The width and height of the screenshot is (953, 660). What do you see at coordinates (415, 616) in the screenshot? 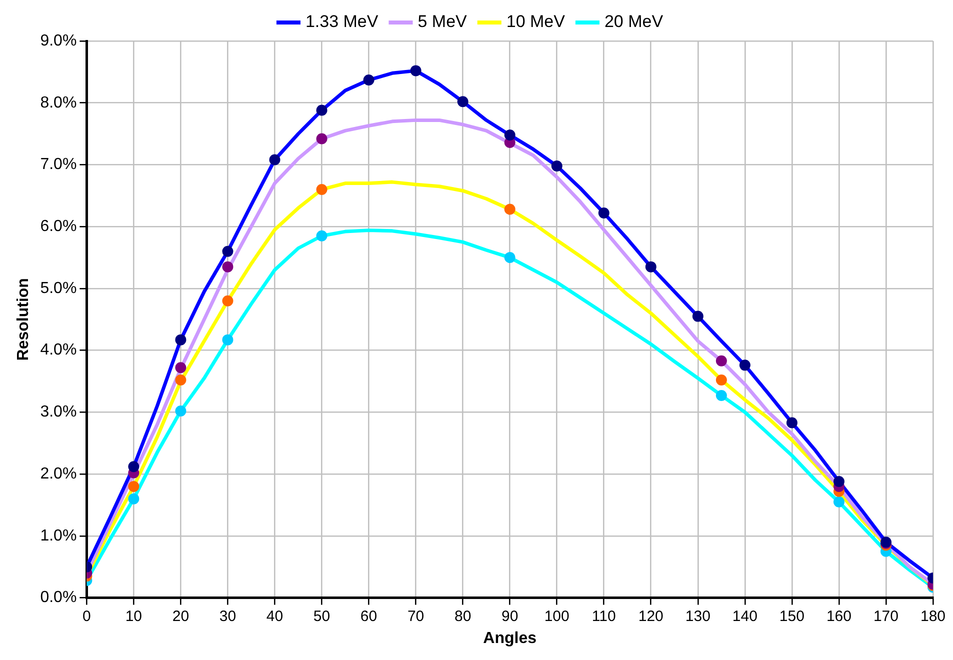
I see `x-tick-label: 70` at bounding box center [415, 616].